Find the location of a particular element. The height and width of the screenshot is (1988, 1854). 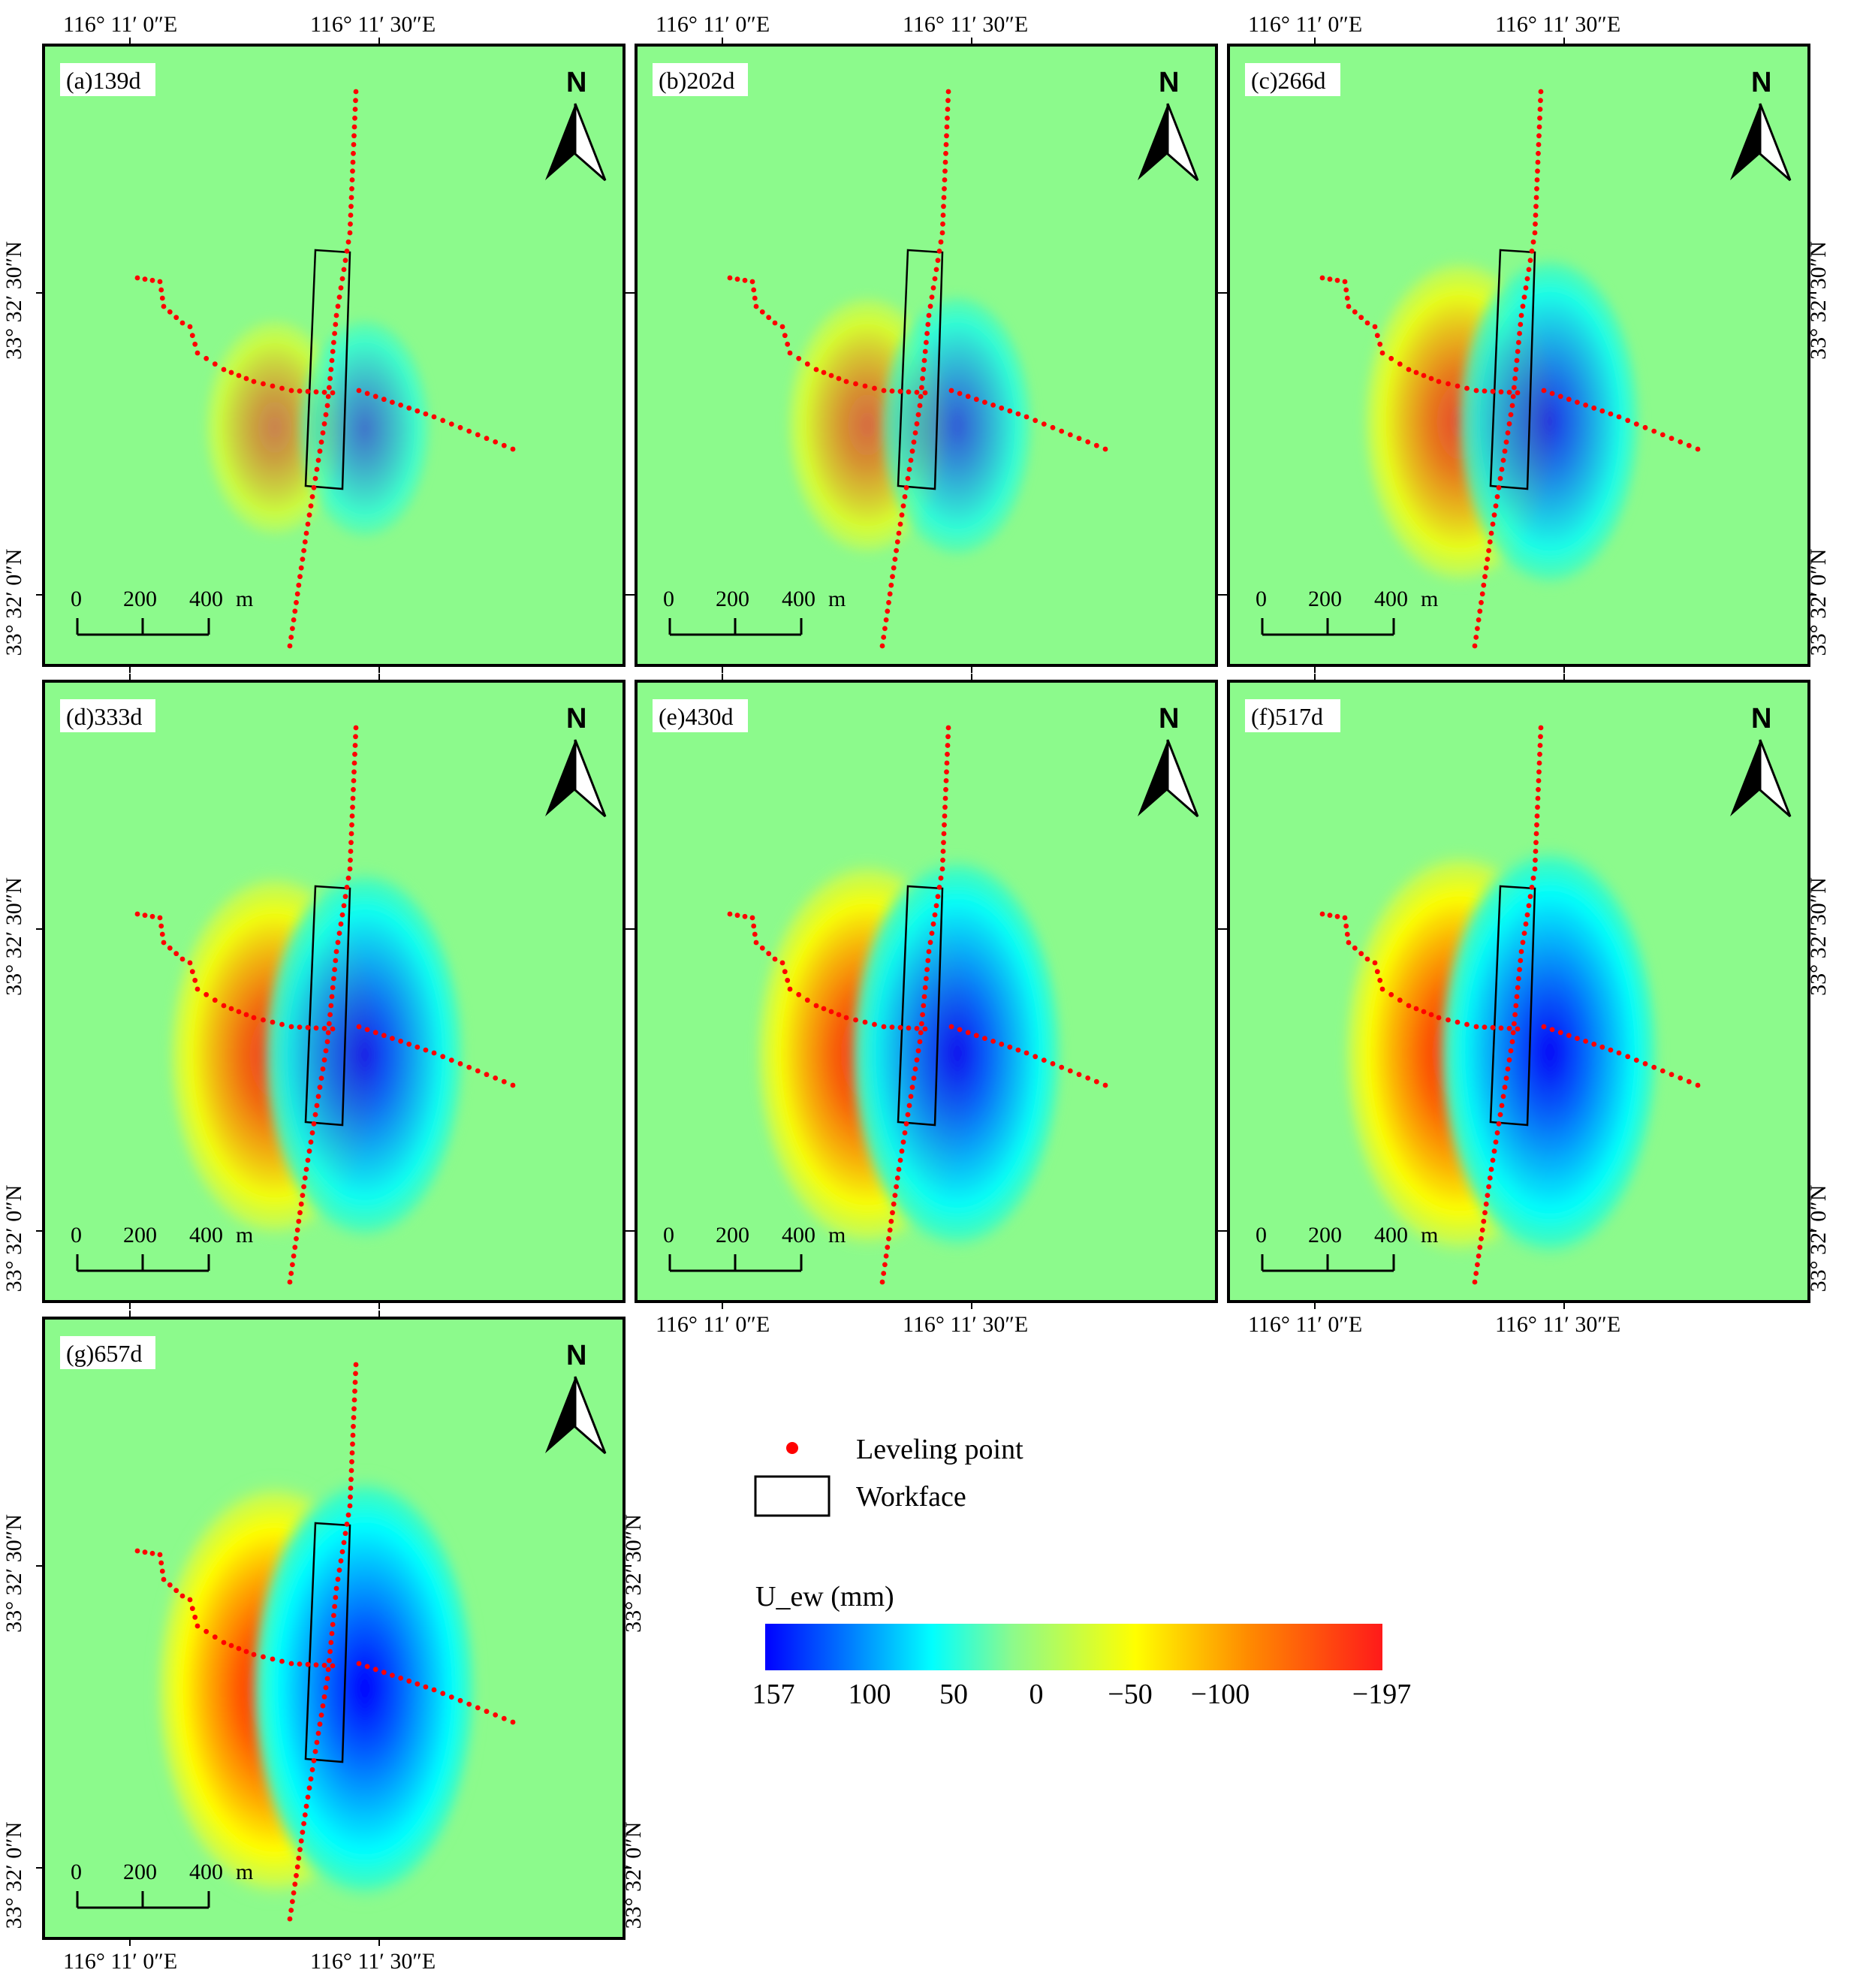

colorbar-tick-label: 100 is located at coordinates (870, 1694).